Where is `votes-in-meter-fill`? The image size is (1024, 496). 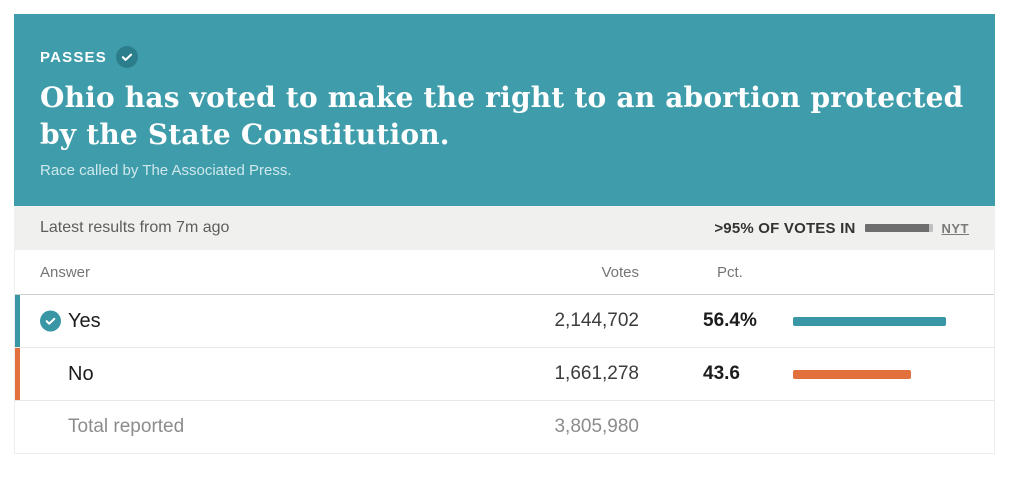 votes-in-meter-fill is located at coordinates (897, 228).